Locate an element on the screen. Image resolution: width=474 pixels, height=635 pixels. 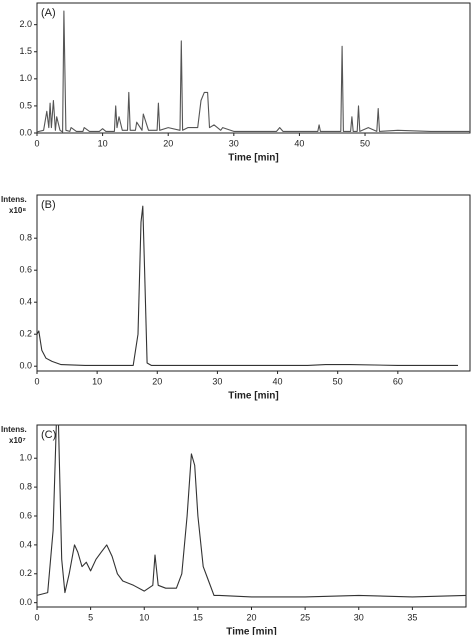
y-tick-label: 2.0 is located at coordinates (25, 24).